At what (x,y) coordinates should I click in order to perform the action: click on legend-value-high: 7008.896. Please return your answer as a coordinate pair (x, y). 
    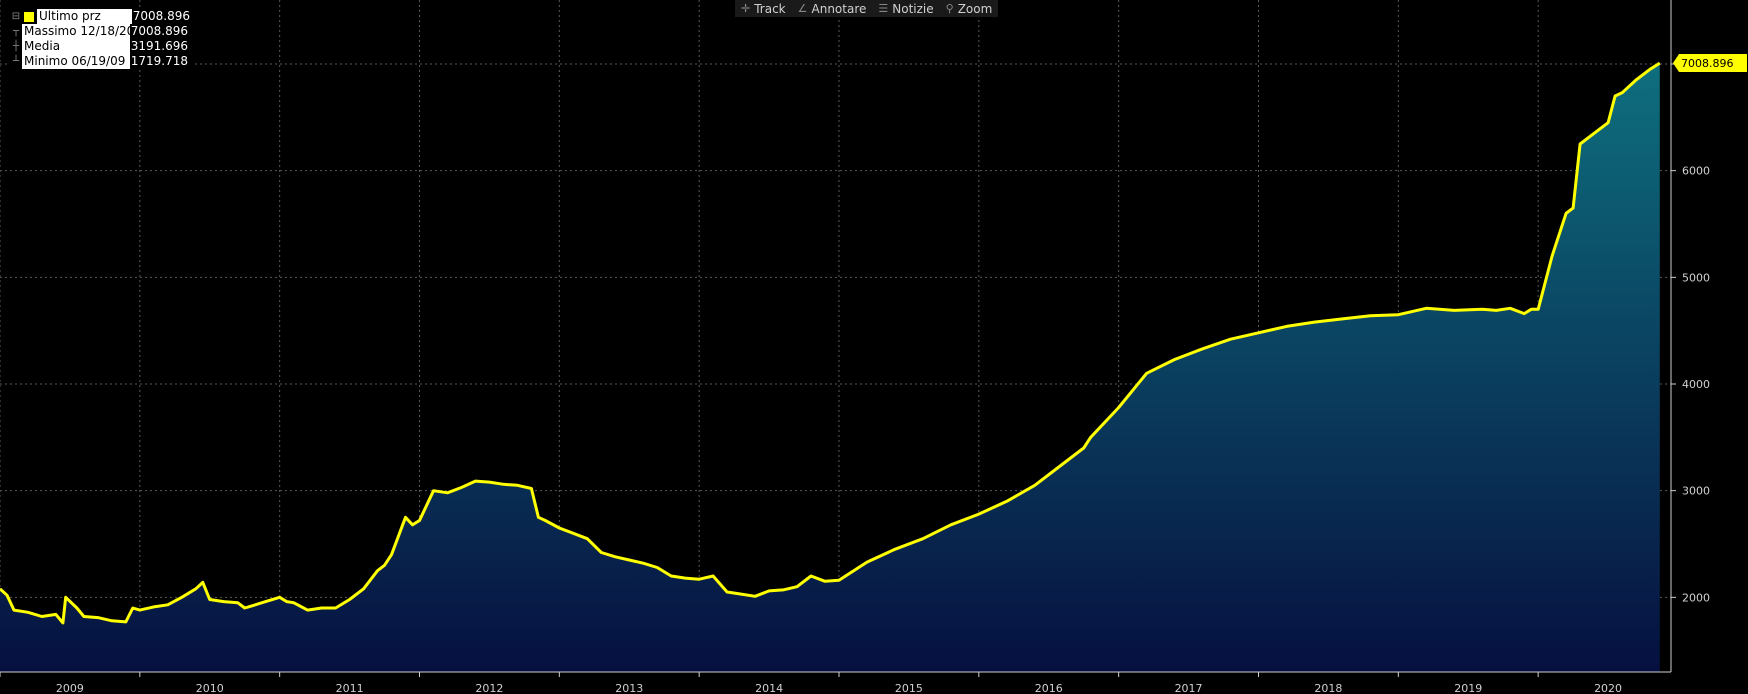
    Looking at the image, I should click on (159, 31).